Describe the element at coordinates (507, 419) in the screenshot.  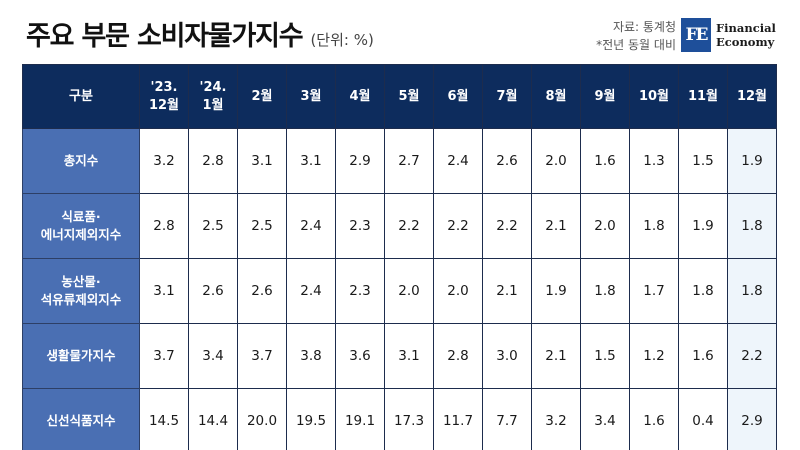
I see `value-cell: 7.7` at that location.